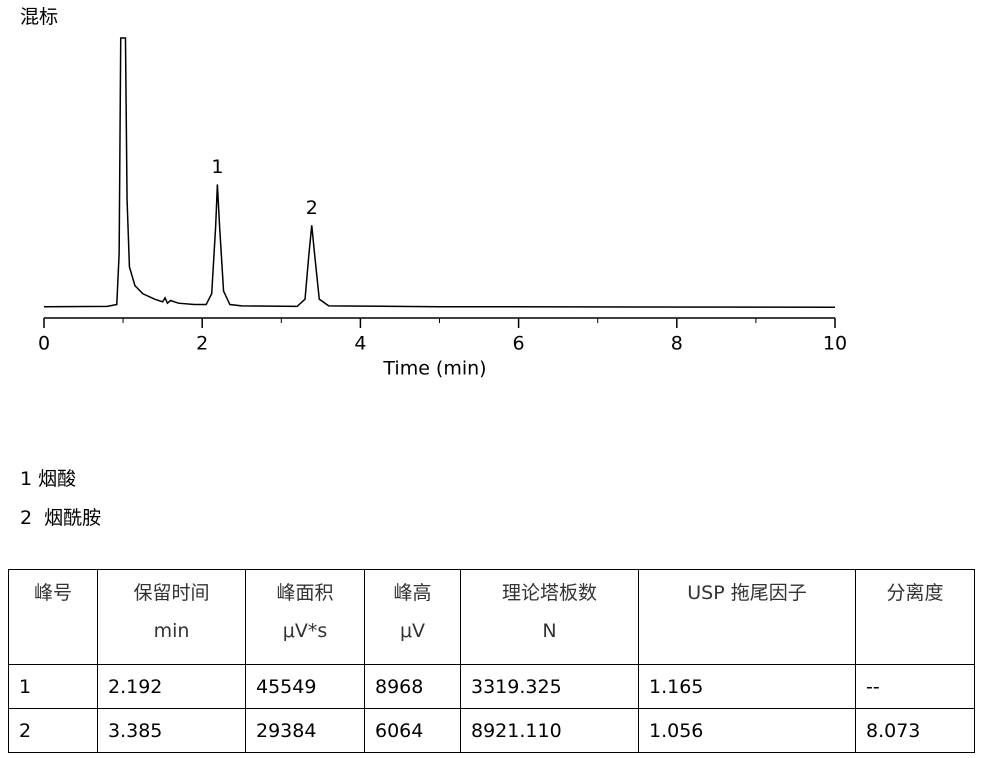 The width and height of the screenshot is (981, 758). Describe the element at coordinates (171, 593) in the screenshot. I see `header-text: 保留时间` at that location.